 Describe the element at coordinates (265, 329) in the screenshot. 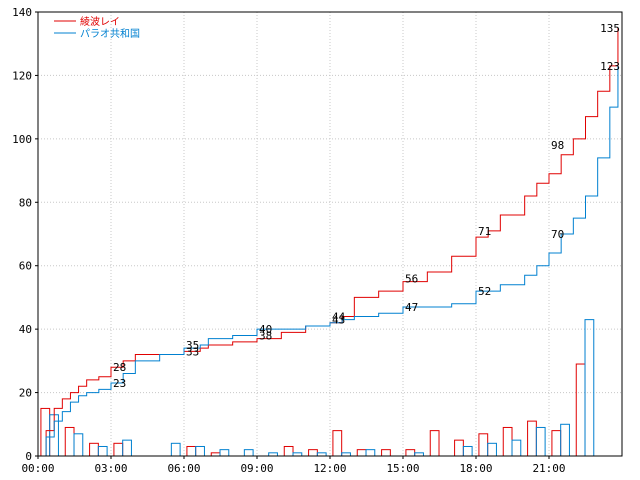

I see `data-label: 40` at that location.